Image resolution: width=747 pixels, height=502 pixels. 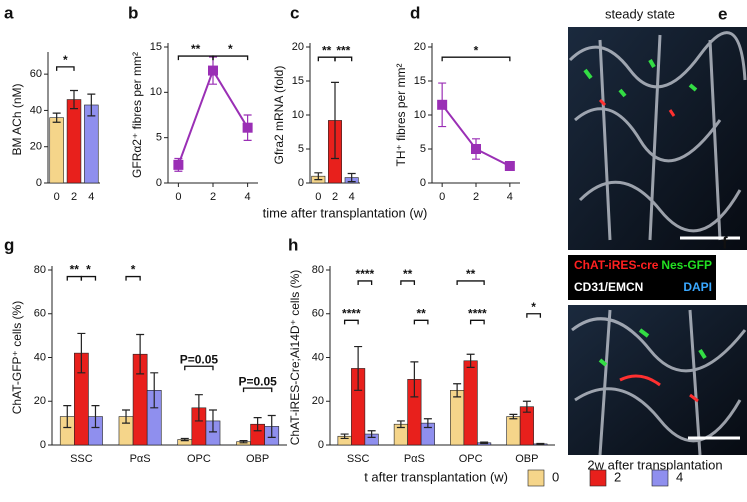 I want to click on x-tick-label: SSC, so click(x=81, y=459).